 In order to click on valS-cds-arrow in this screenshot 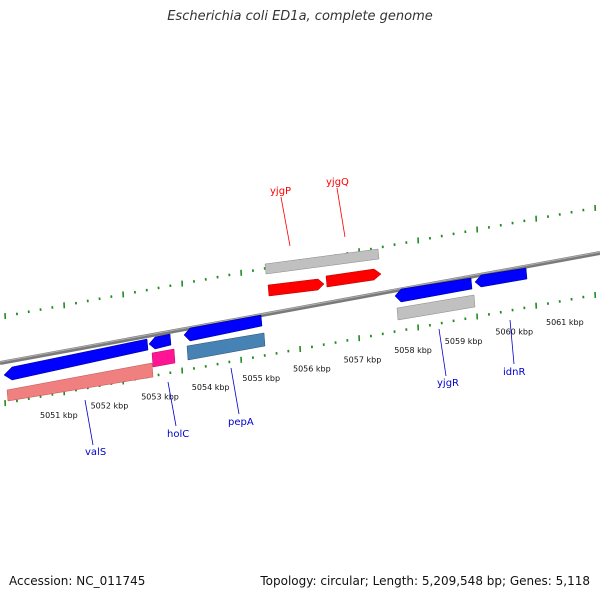, I will do `click(76, 359)`.